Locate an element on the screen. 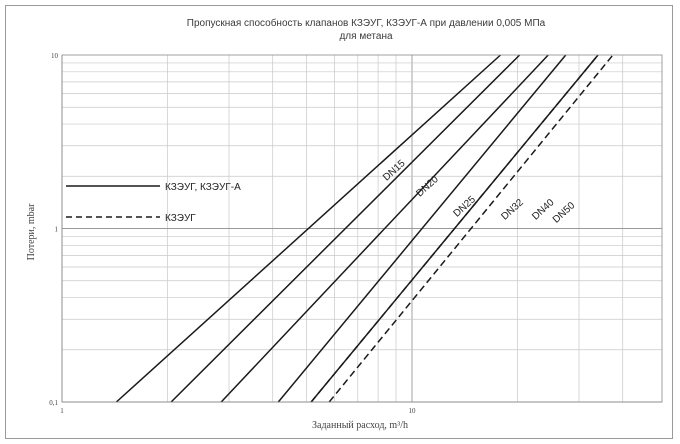 The width and height of the screenshot is (680, 444). legend: КЗЭУГ, КЗЭУГ-А КЗЭУГ is located at coordinates (153, 203).